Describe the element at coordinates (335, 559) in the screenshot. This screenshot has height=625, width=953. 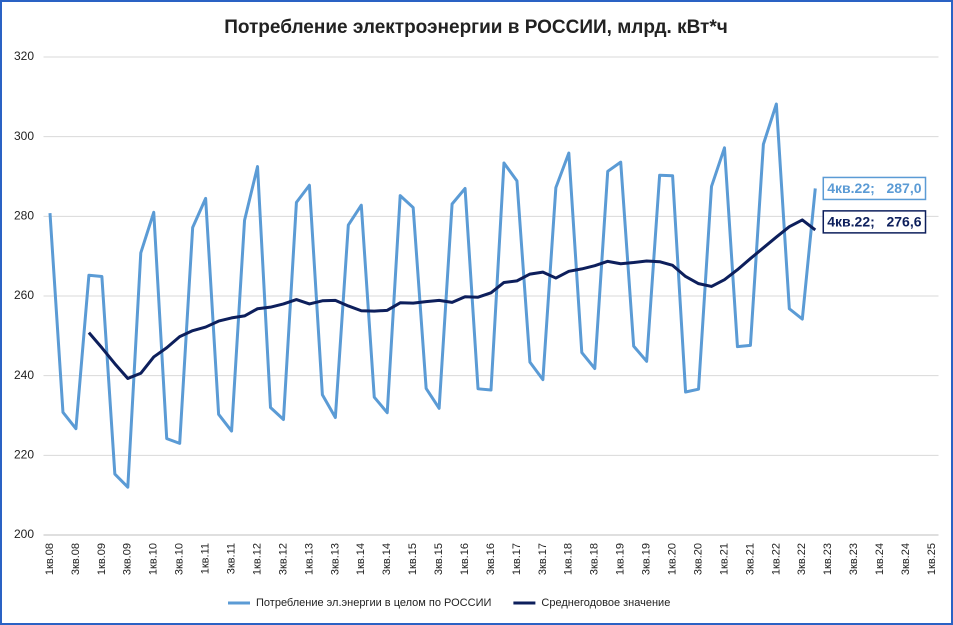
I see `x-tick-label: 3кв.13` at that location.